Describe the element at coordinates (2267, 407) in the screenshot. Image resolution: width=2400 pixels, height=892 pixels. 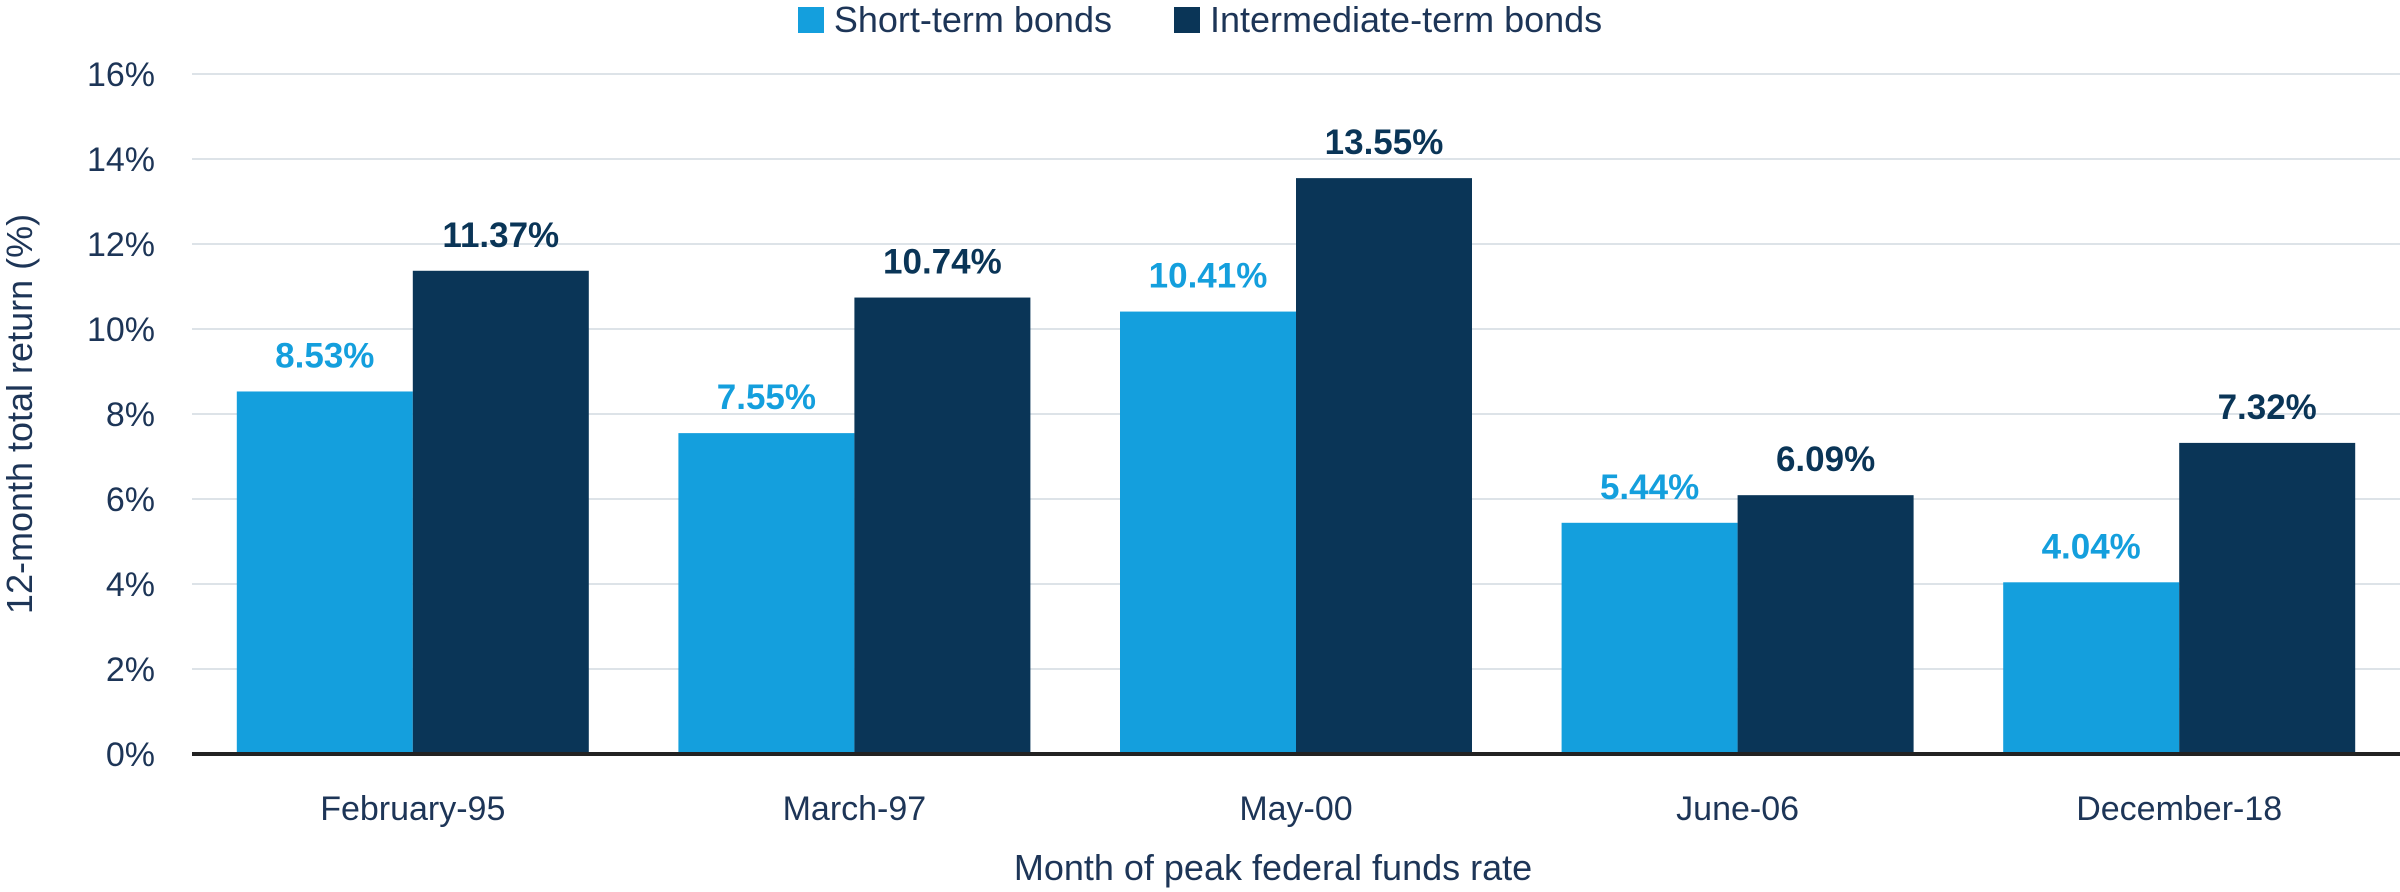
I see `data-label: 7.32%` at that location.